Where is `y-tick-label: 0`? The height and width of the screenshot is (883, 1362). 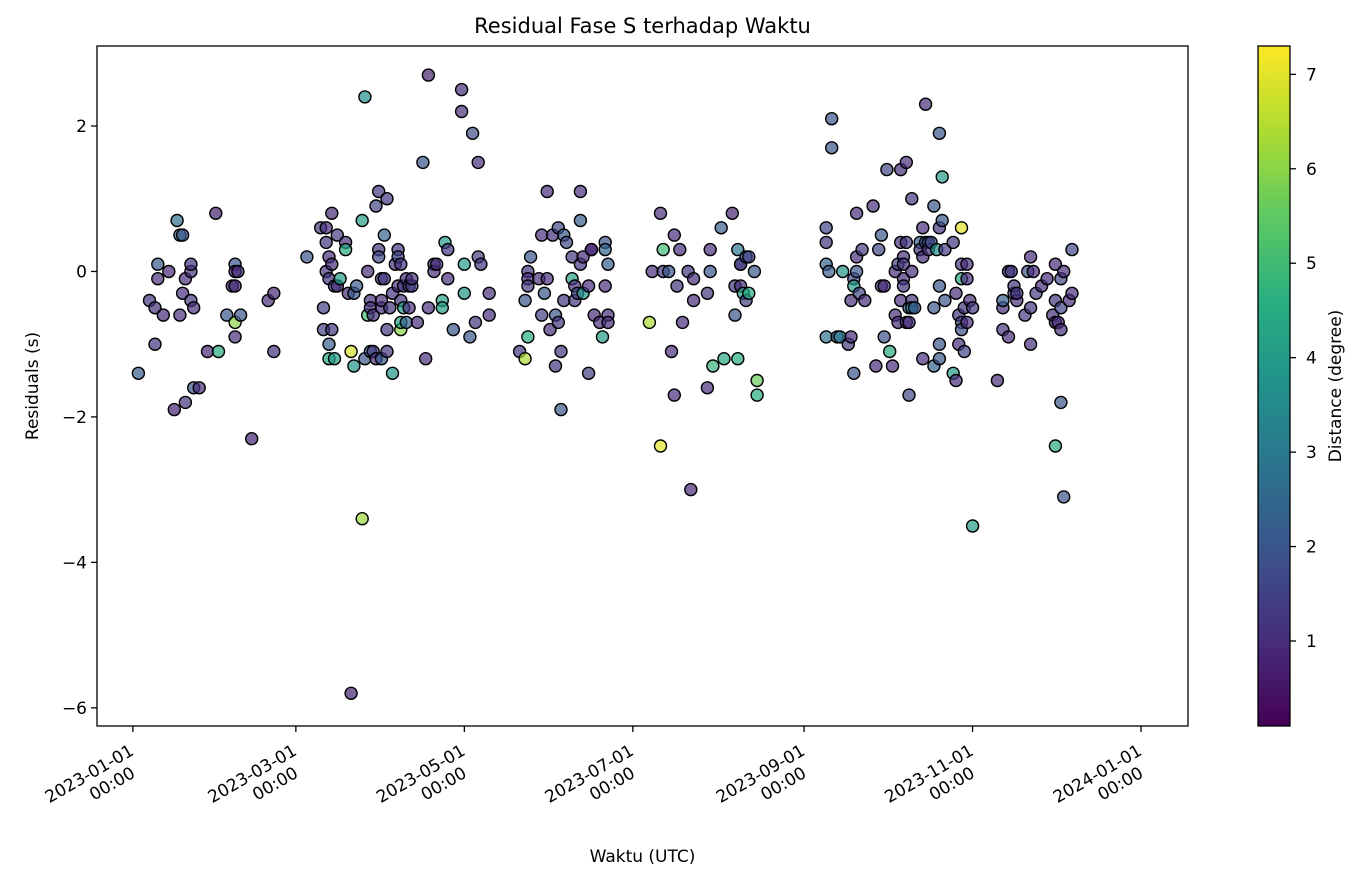 y-tick-label: 0 is located at coordinates (81, 272).